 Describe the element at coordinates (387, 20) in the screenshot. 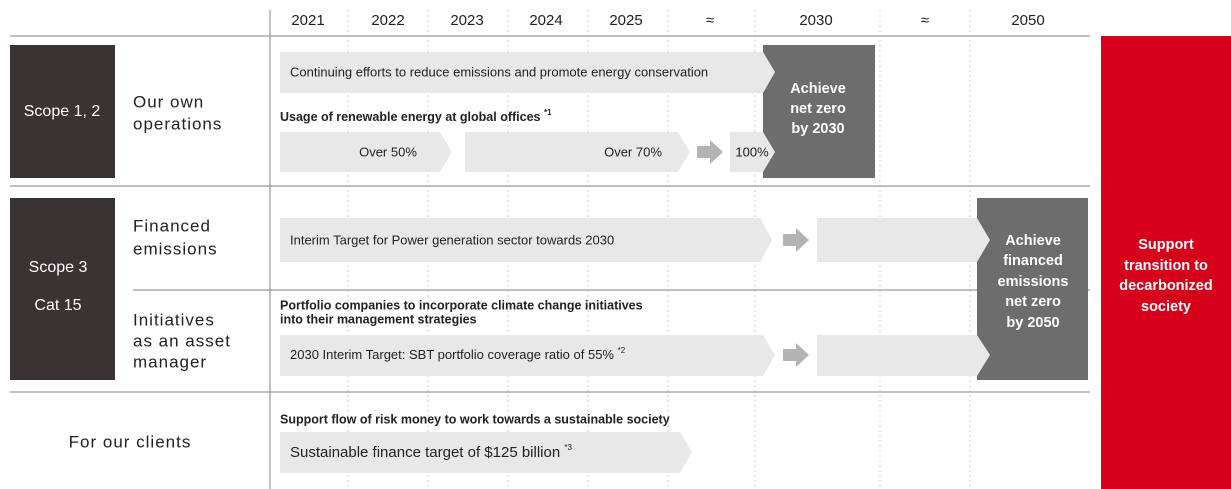

I see `year: 2022` at that location.